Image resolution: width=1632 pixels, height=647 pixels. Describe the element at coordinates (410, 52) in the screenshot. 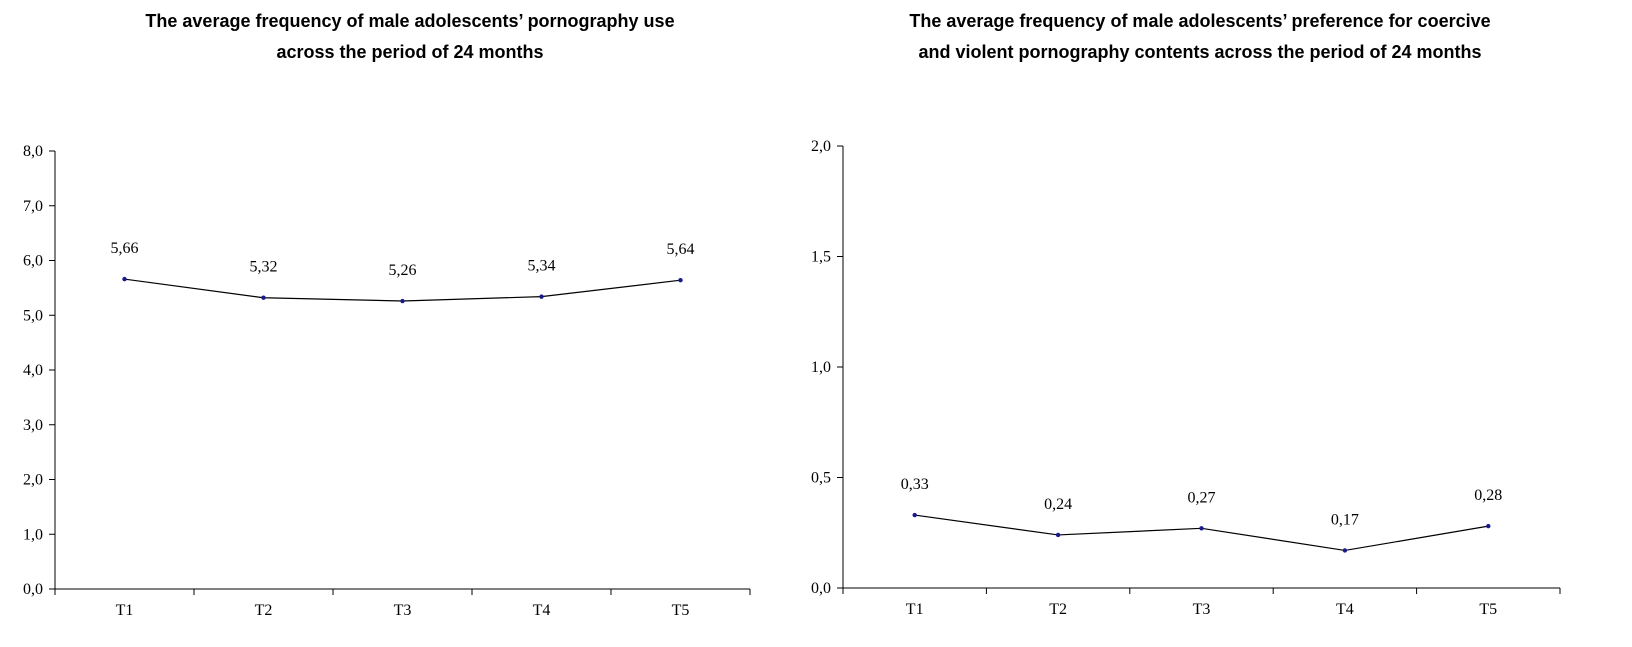

I see `chart-title-left-line-2: across the period of 24 months` at that location.